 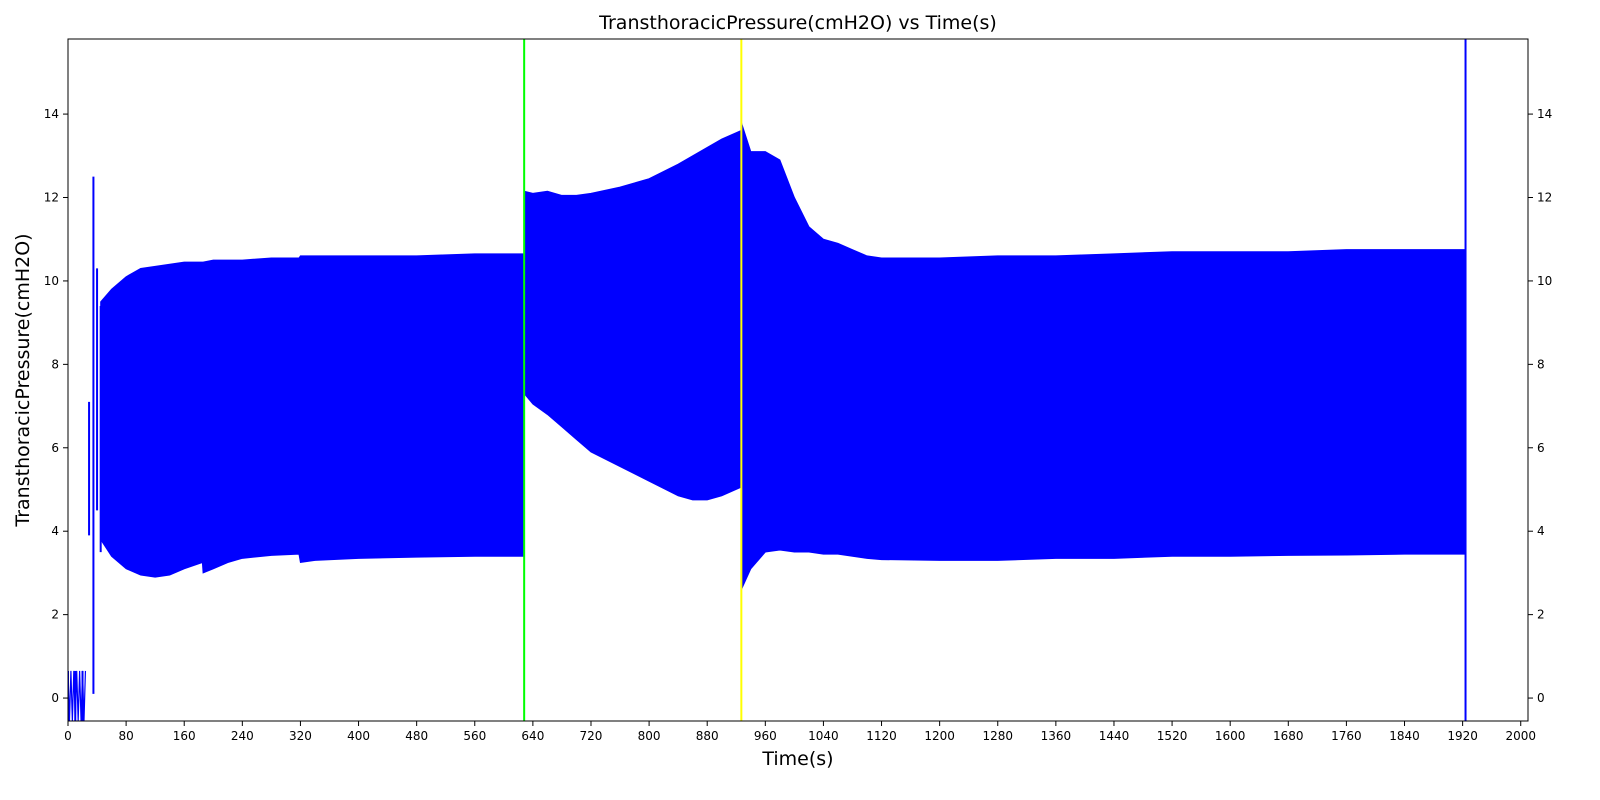 I want to click on y-tick-label-right-8: 8, so click(x=1541, y=364).